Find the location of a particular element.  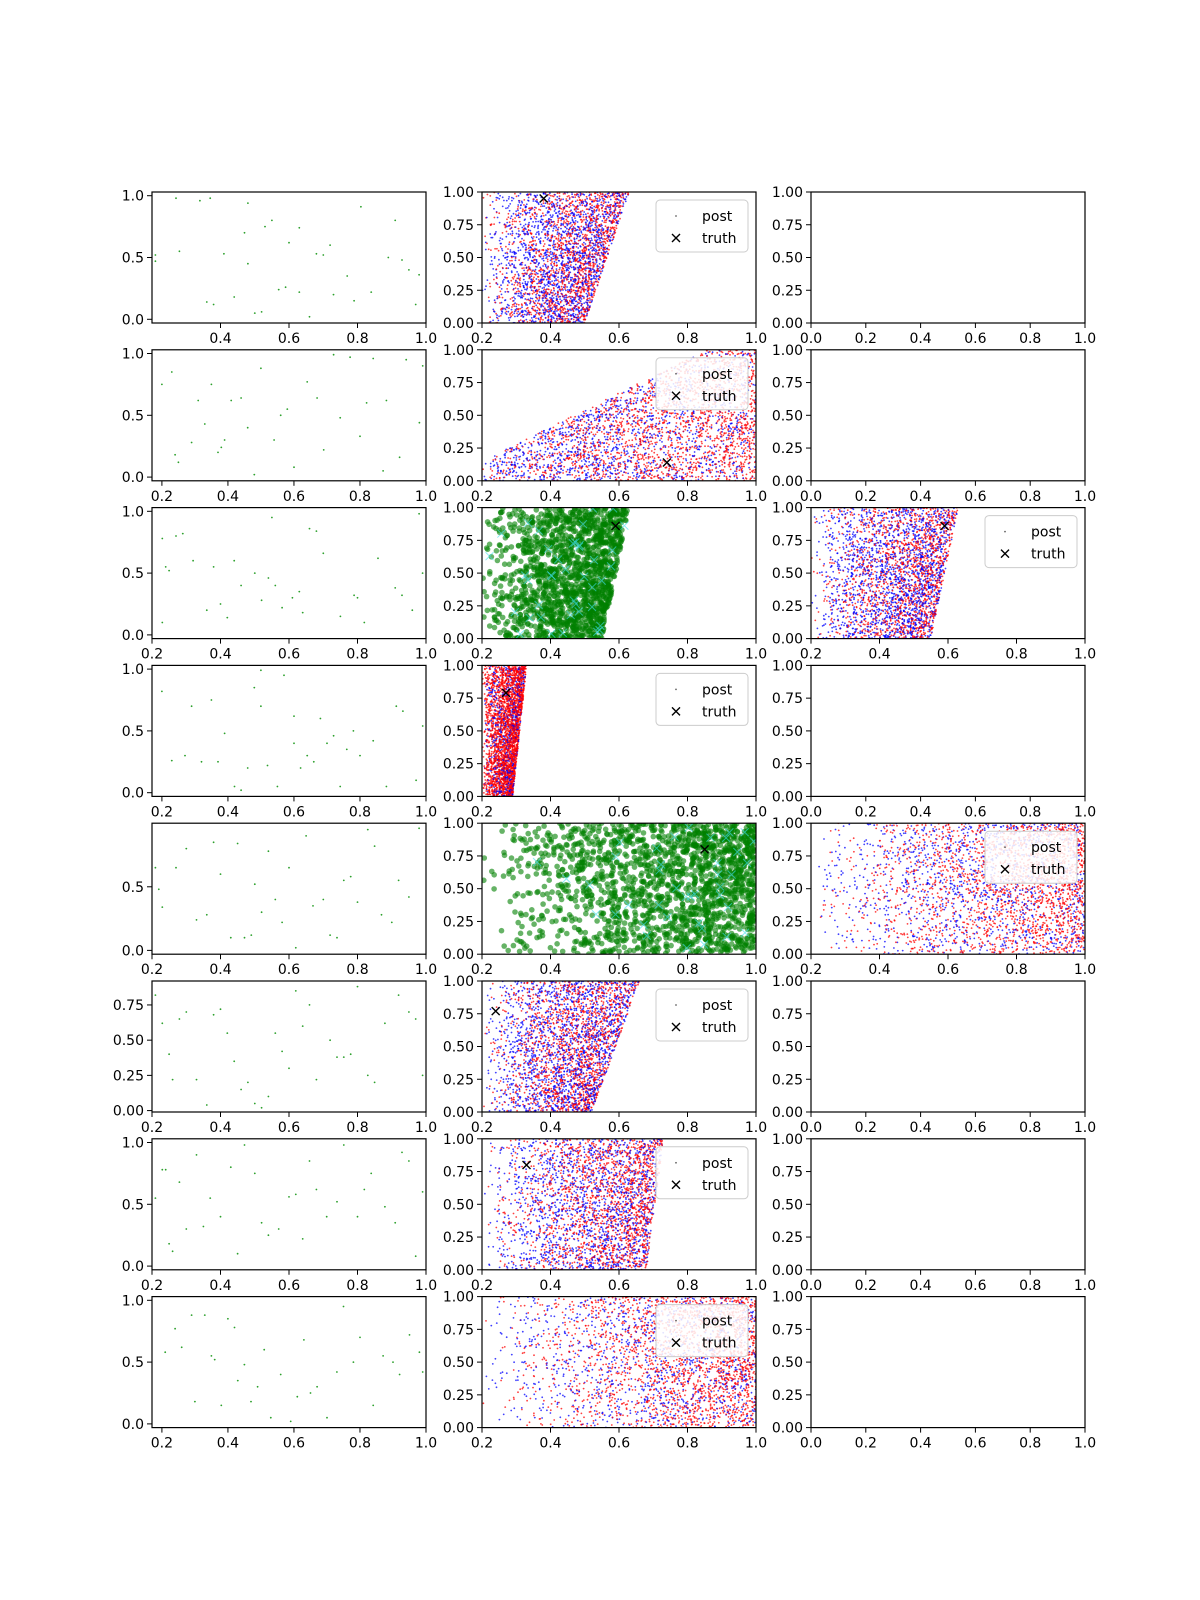

y-tick-label: 0.50 is located at coordinates (458, 259).